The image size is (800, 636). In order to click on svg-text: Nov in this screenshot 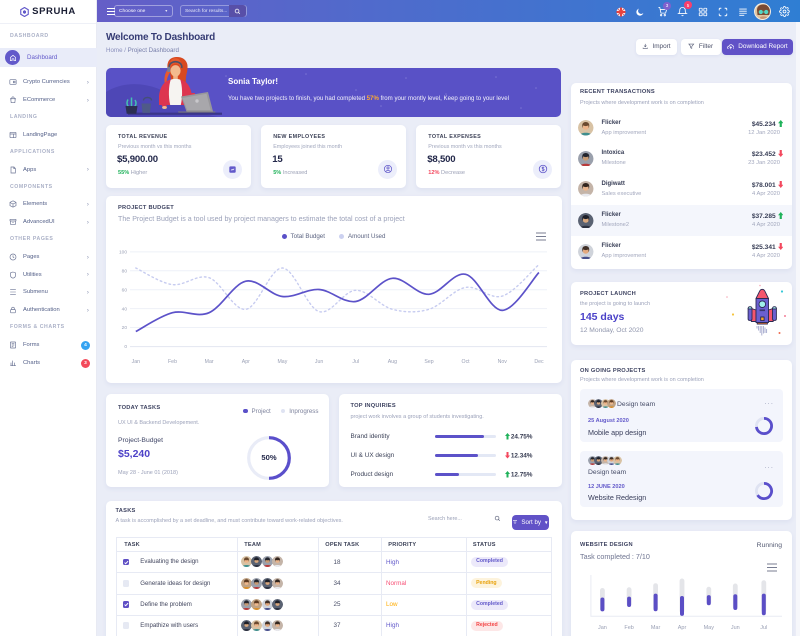, I will do `click(503, 362)`.